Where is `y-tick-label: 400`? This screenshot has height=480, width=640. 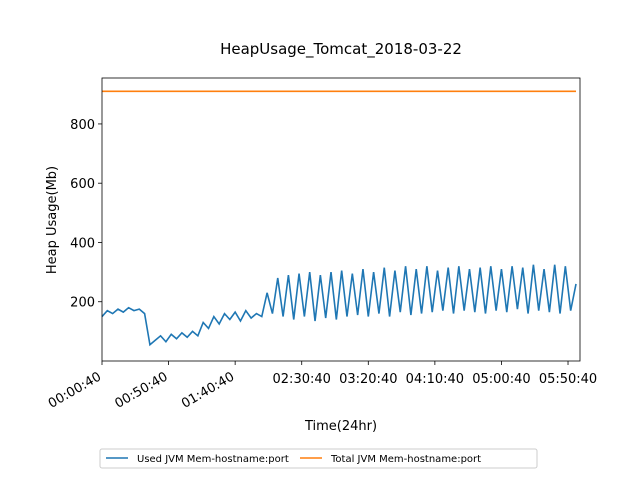 y-tick-label: 400 is located at coordinates (82, 243).